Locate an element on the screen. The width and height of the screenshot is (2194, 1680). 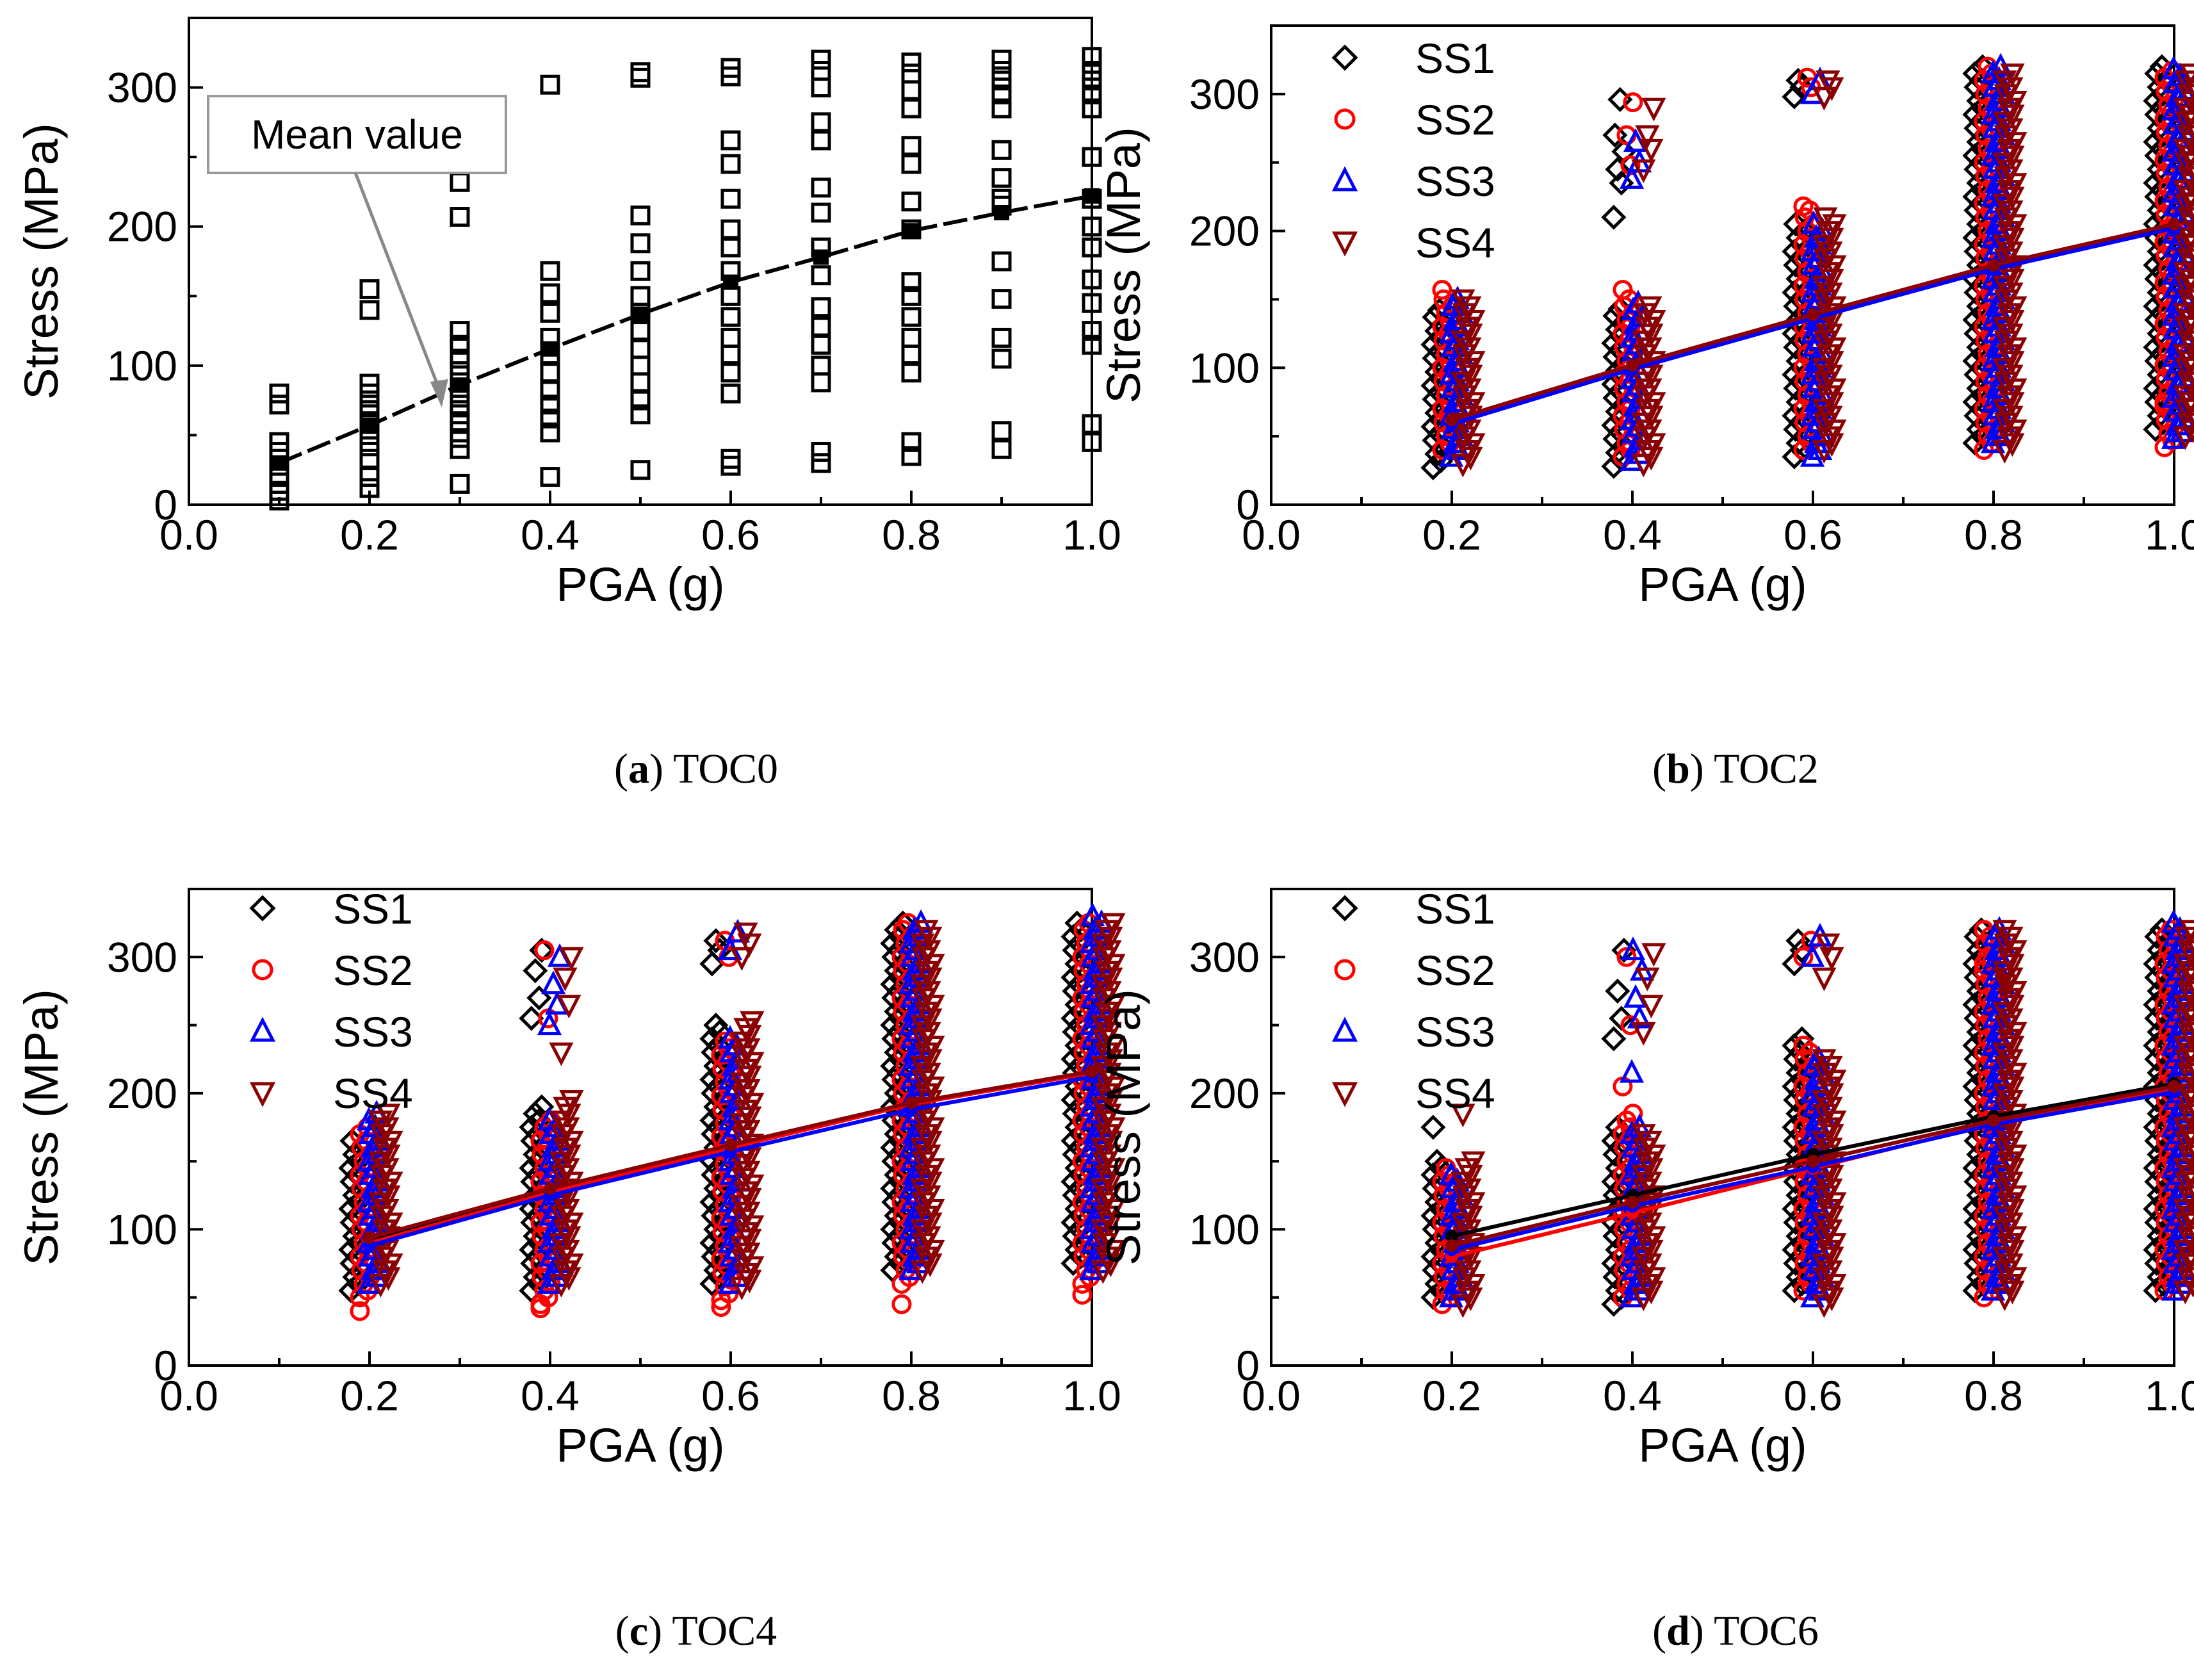
x-tick-label: 1.0 is located at coordinates (1092, 1396).